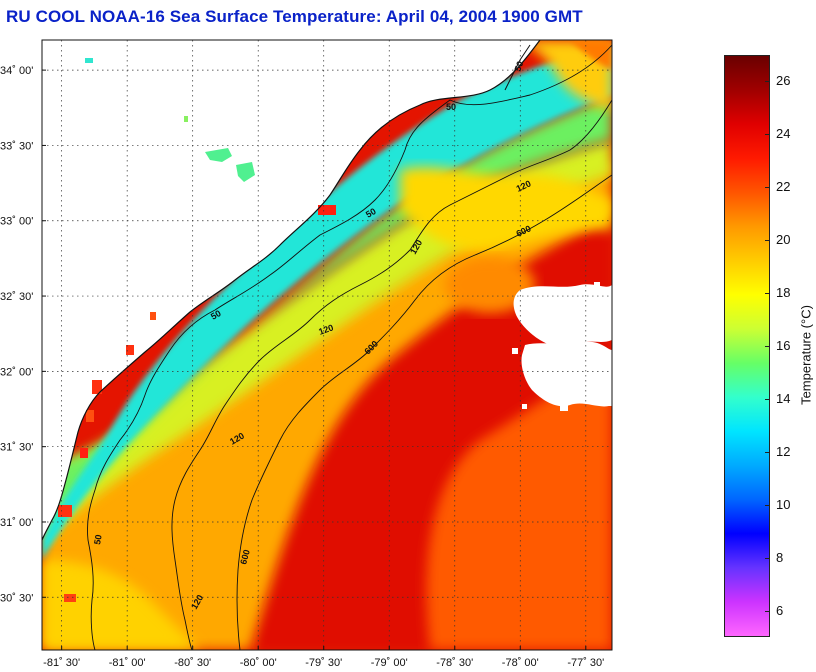 The width and height of the screenshot is (816, 672). What do you see at coordinates (747, 346) in the screenshot?
I see `temperature-colorbar` at bounding box center [747, 346].